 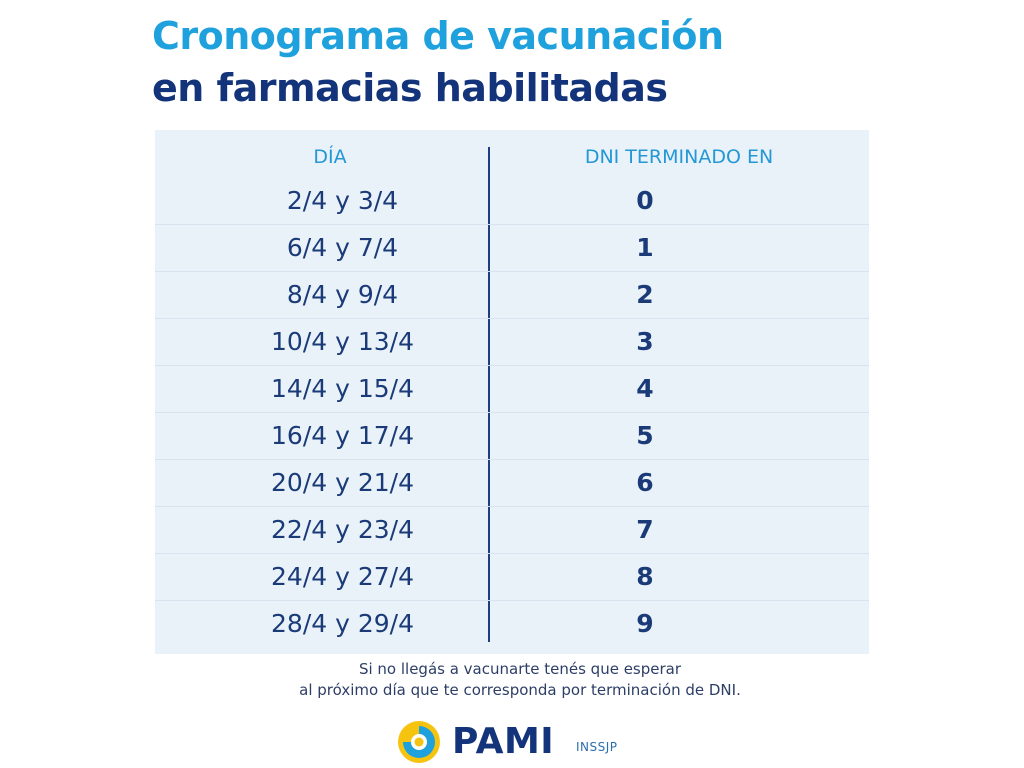 What do you see at coordinates (645, 388) in the screenshot?
I see `row-dni-digit: 4` at bounding box center [645, 388].